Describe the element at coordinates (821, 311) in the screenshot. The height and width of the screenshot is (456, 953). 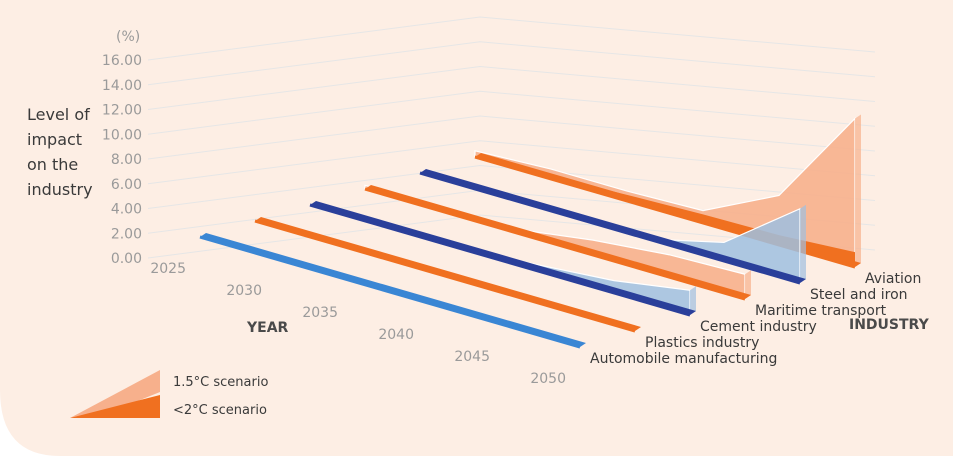
I see `industry-label: Maritime transport` at that location.